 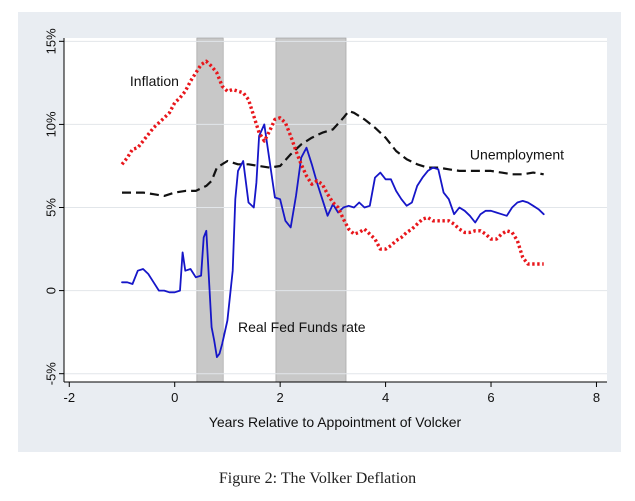 What do you see at coordinates (174, 397) in the screenshot?
I see `x-tick-label-1: 0` at bounding box center [174, 397].